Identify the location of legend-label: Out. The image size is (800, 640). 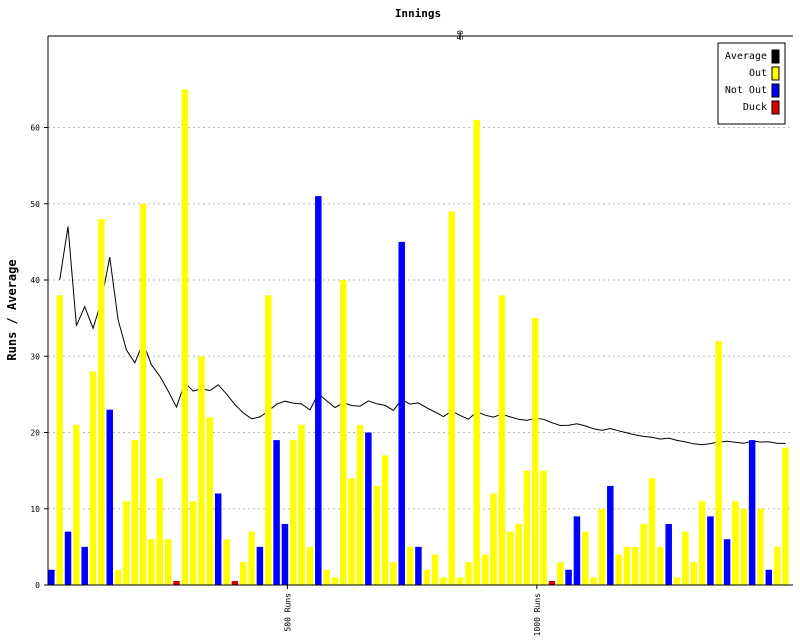
(758, 73).